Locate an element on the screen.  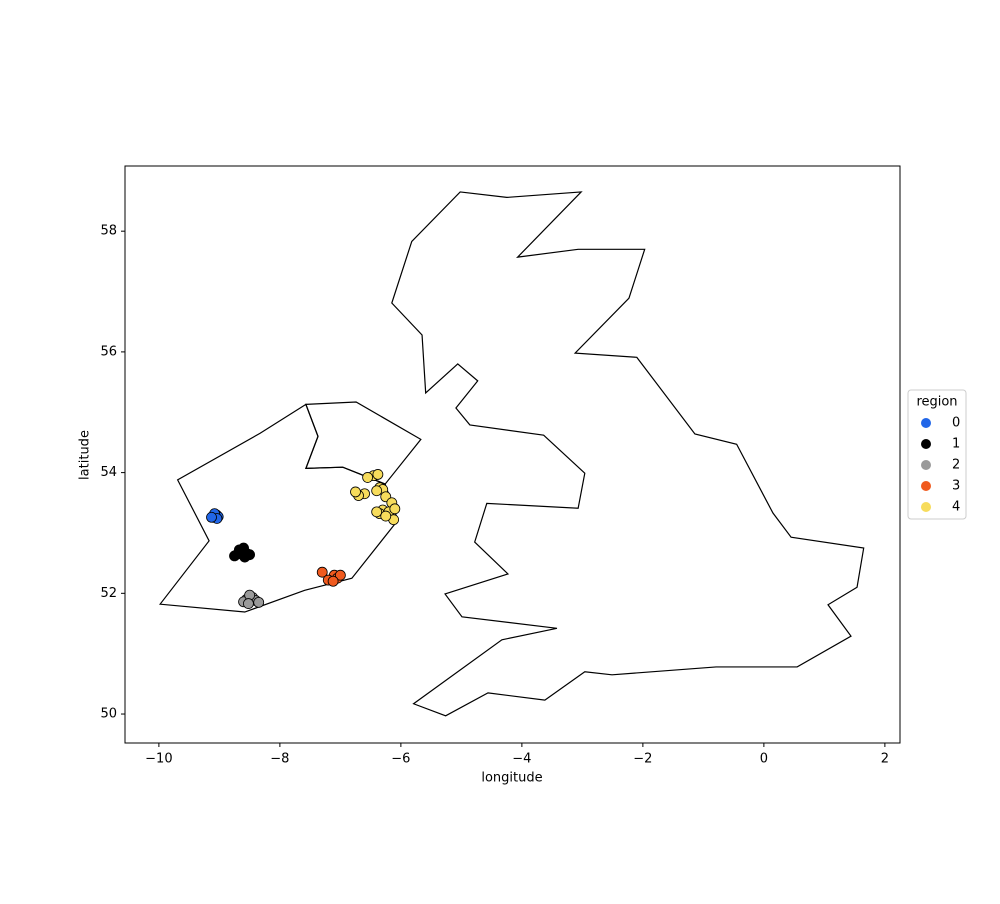
legend-label: 4 is located at coordinates (956, 507).